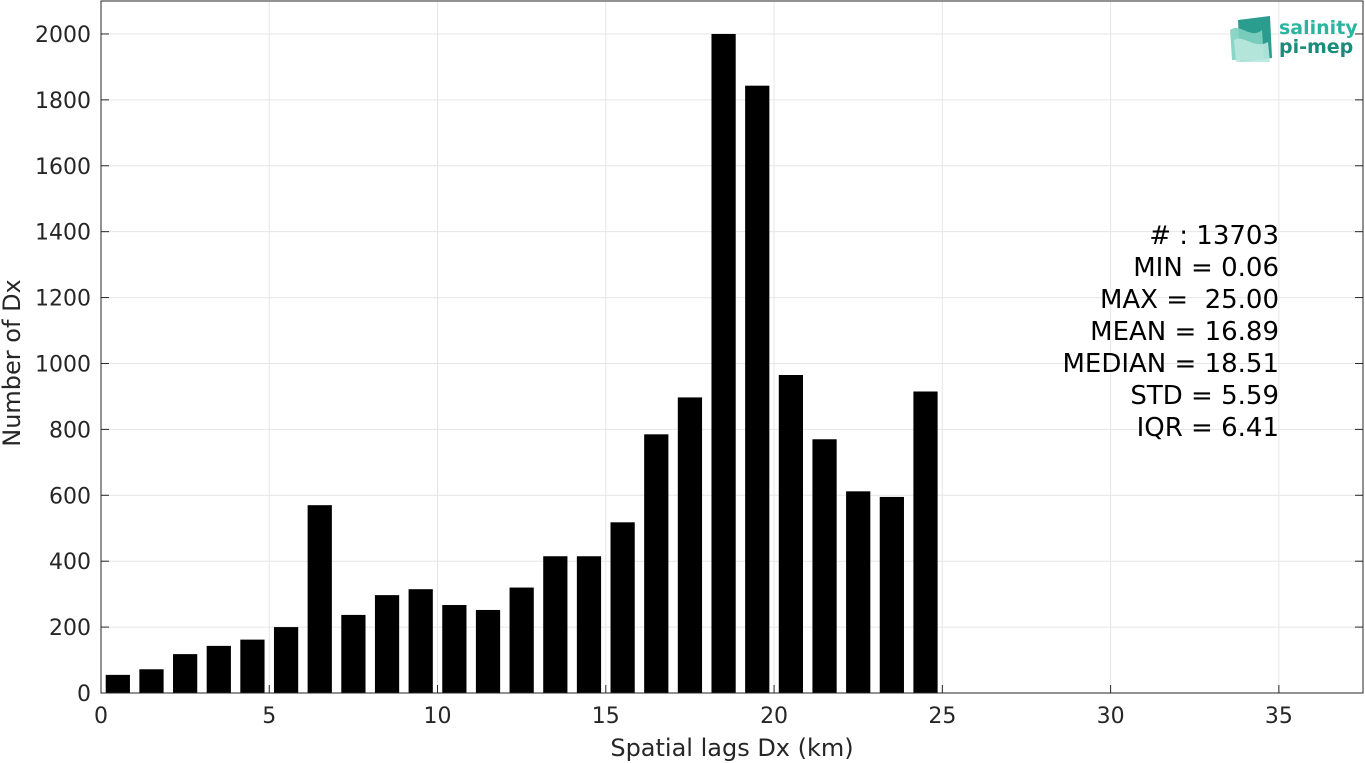  Describe the element at coordinates (606, 716) in the screenshot. I see `x-tick-label: 15` at that location.